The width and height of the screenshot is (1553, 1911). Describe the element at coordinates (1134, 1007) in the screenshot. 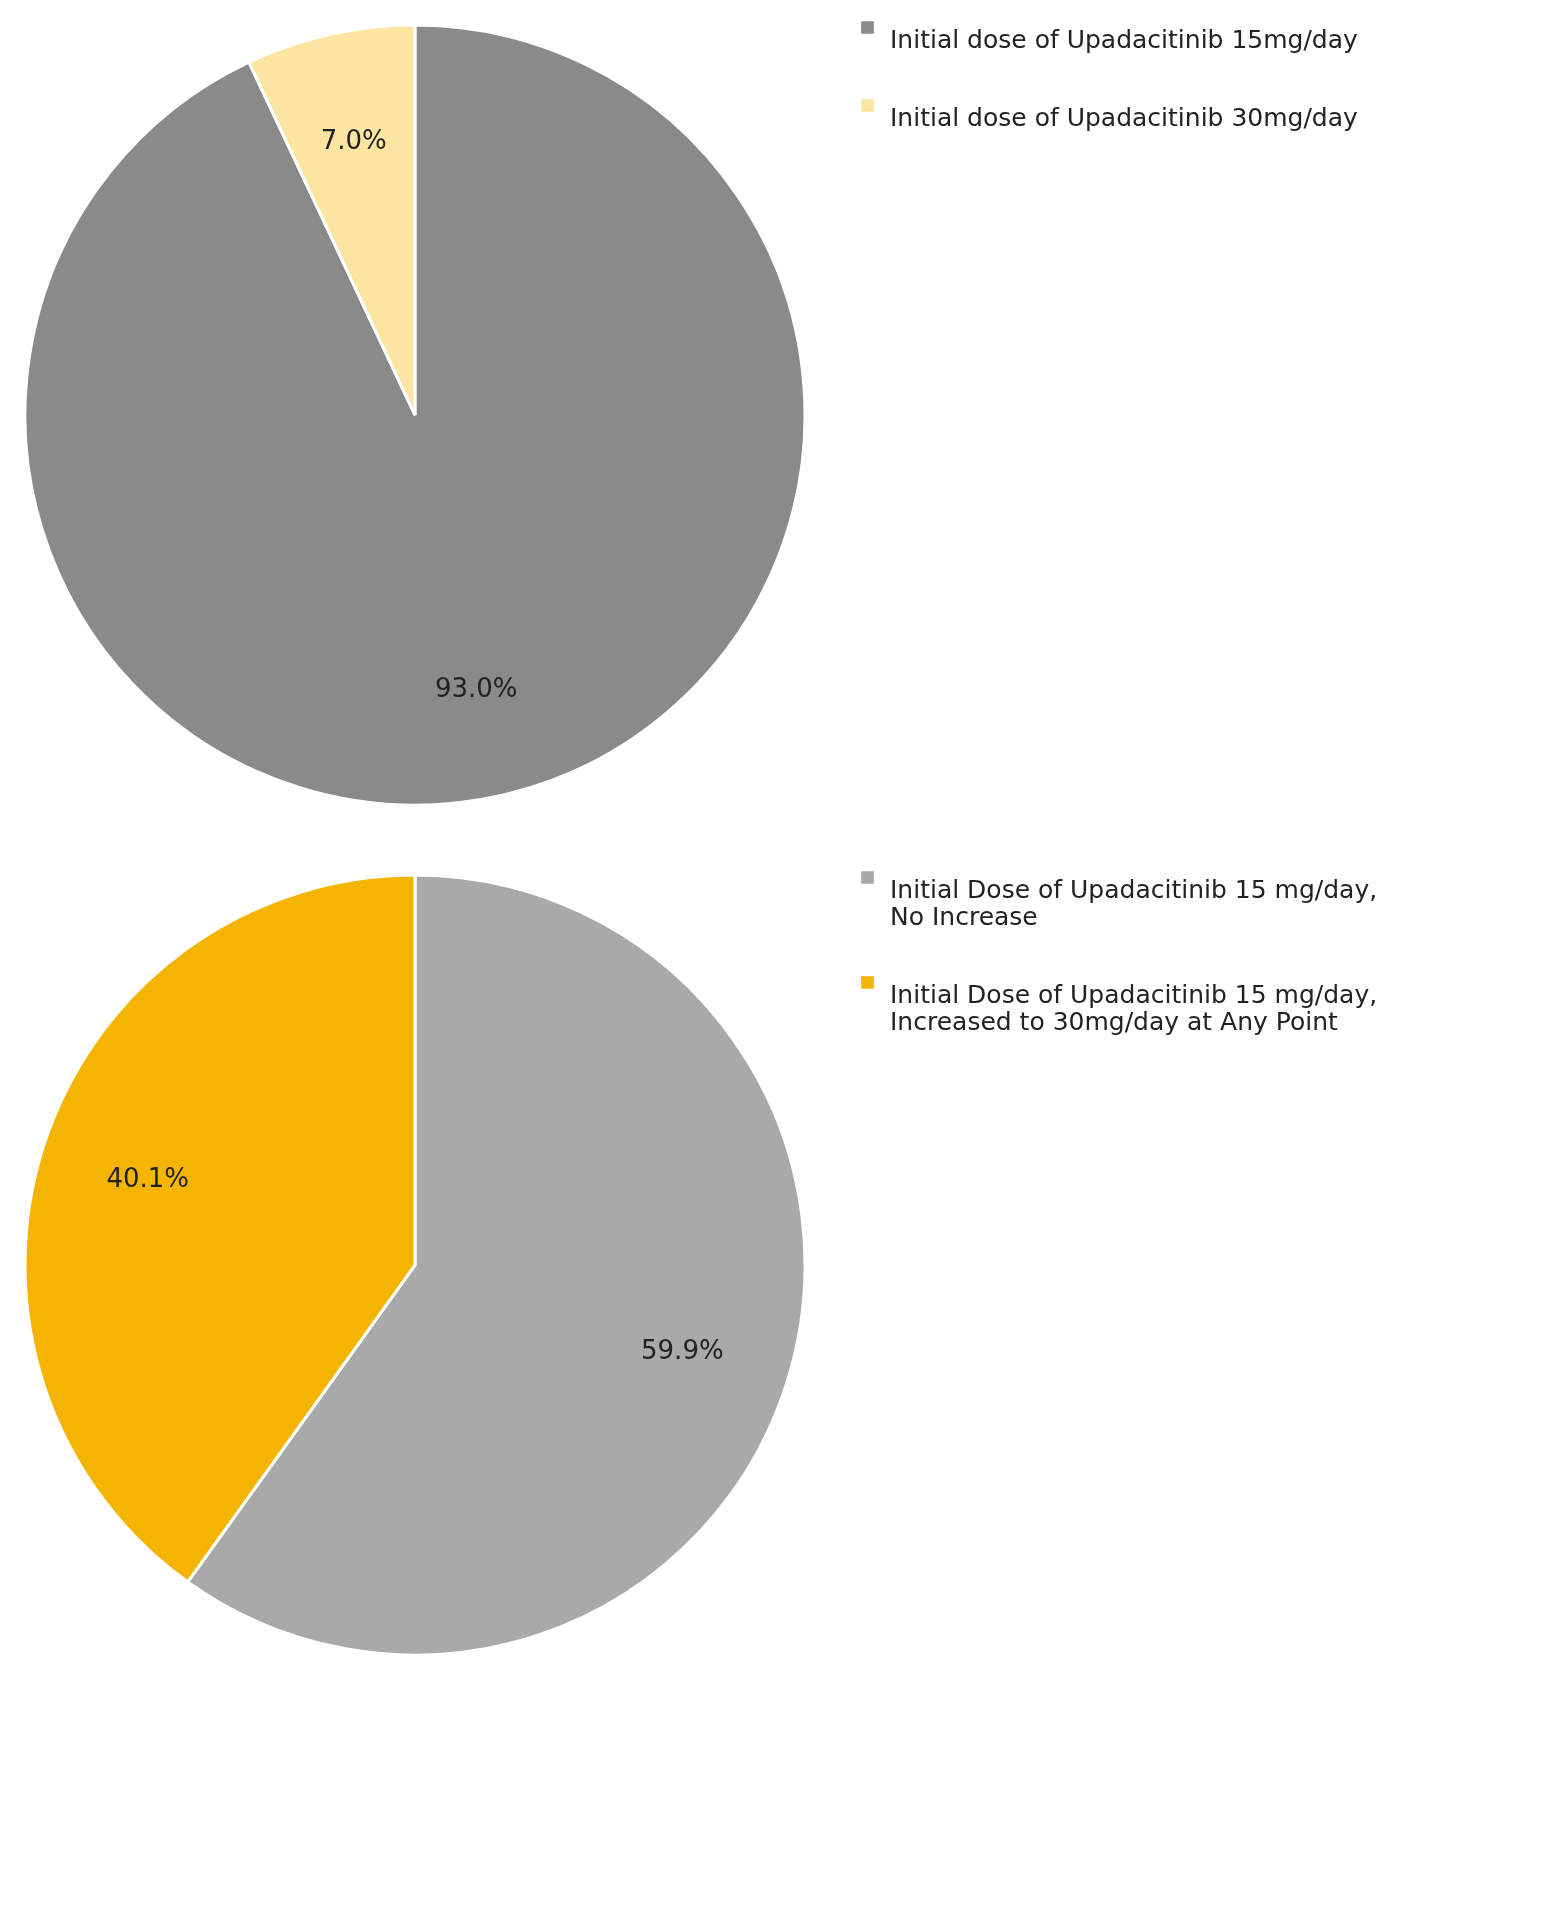

I see `legend-label: Initial Dose of Upadacitinib 15 mg/day, Increased to 30mg/day at Any Point` at that location.